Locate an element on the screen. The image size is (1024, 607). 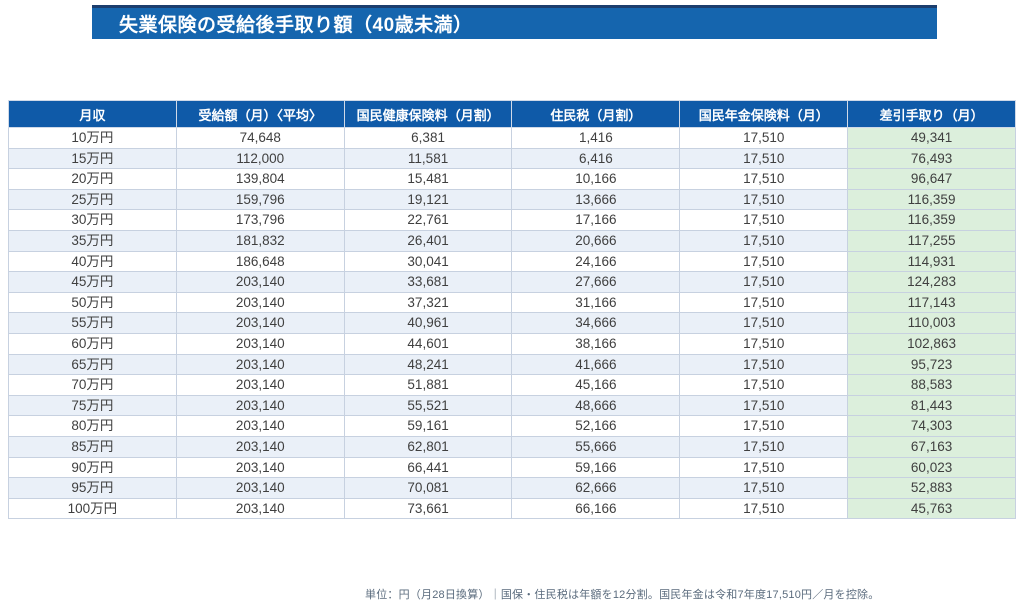
column-header-1: 受給額（月）〈平均〉 is located at coordinates (260, 114).